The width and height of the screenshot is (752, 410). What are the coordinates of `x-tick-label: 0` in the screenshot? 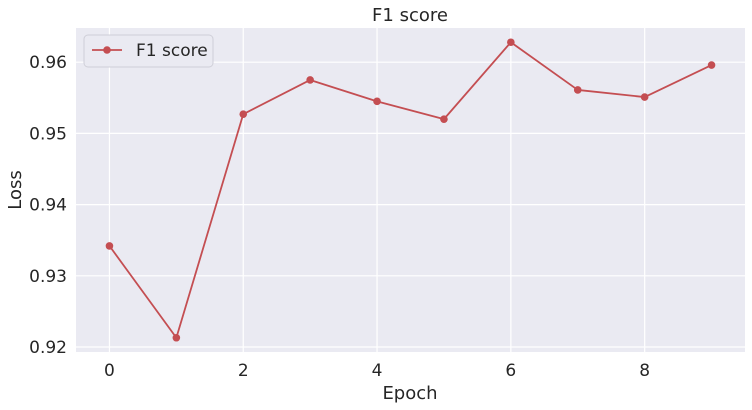 It's located at (109, 371).